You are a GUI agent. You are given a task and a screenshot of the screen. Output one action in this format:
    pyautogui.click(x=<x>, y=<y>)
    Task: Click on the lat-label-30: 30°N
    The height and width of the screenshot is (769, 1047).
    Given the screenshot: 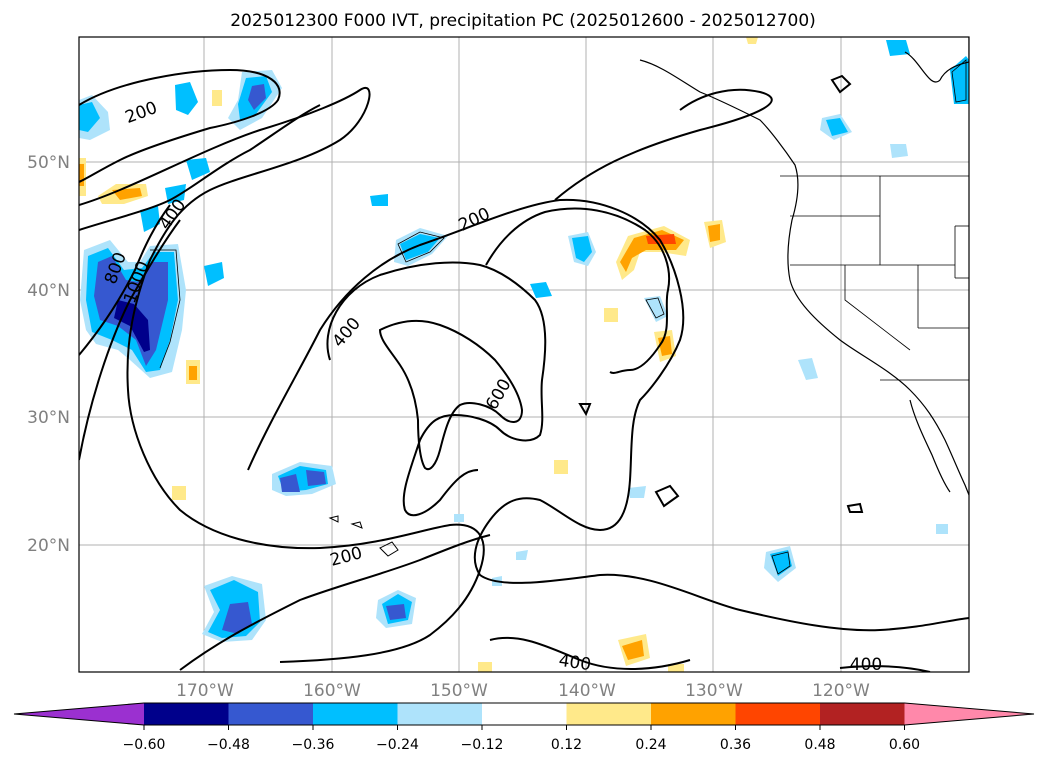 What is the action you would take?
    pyautogui.click(x=48, y=418)
    